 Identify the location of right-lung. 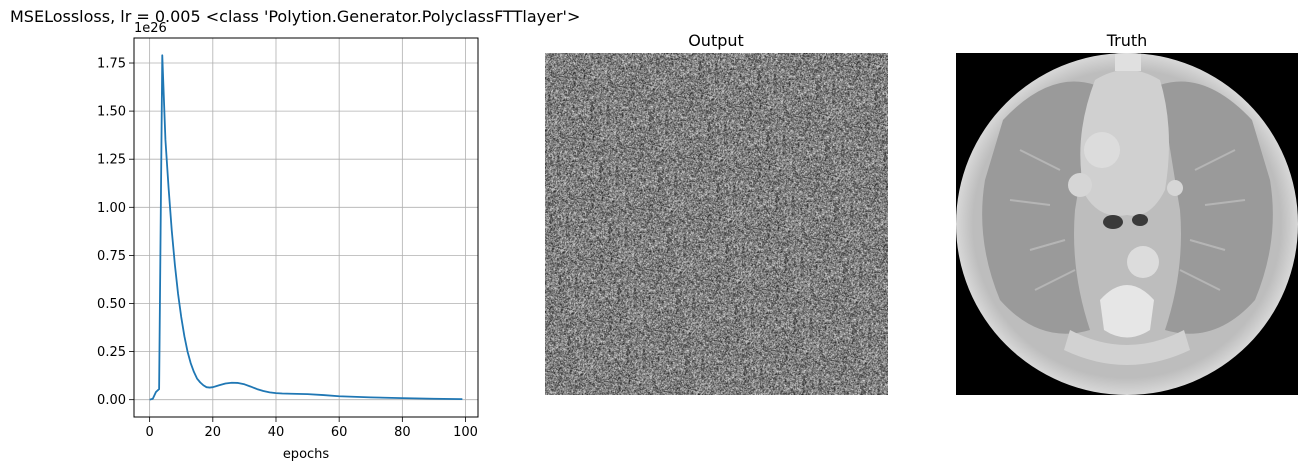
(1216, 207).